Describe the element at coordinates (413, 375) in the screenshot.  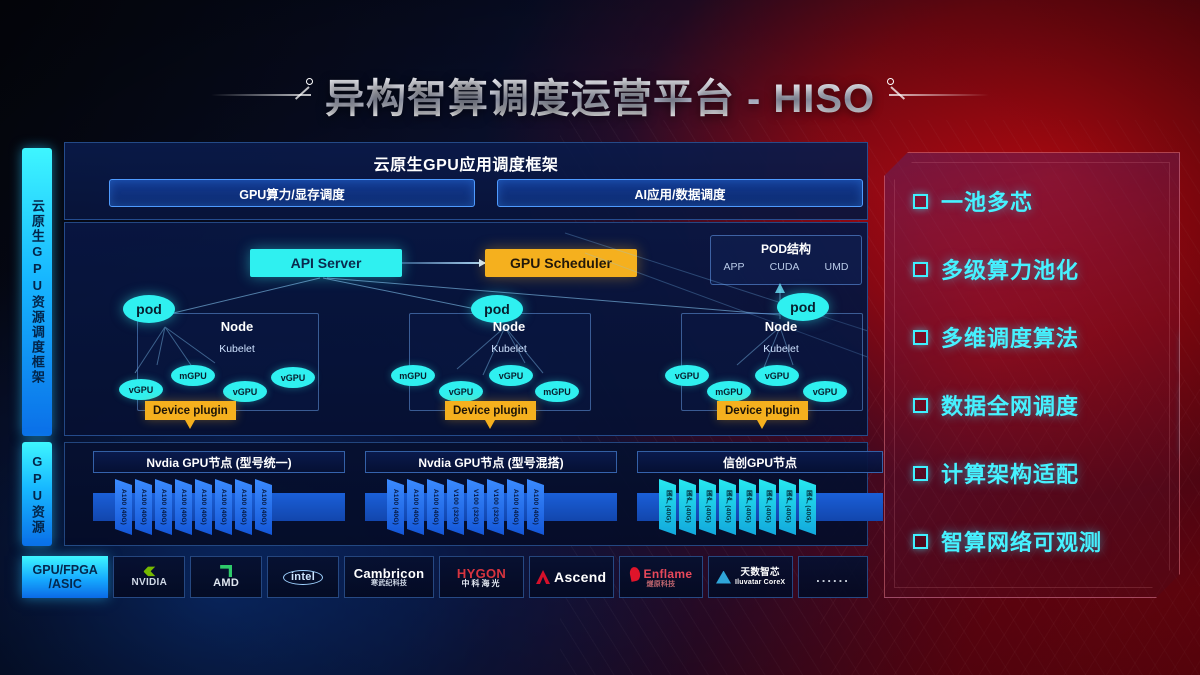
I see `gpu-bubble-2-1: mGPU` at that location.